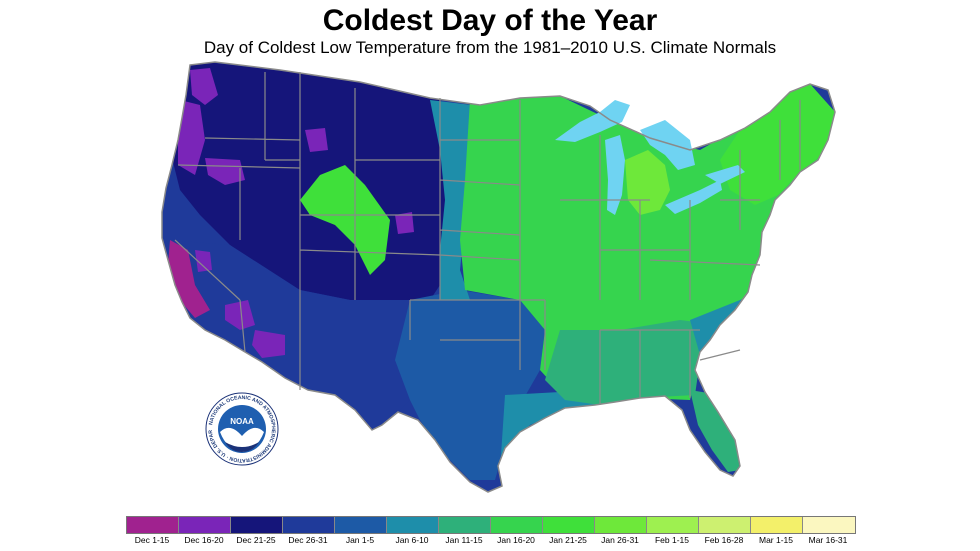 The width and height of the screenshot is (980, 551). I want to click on region-rockies-peaks, so click(345, 220).